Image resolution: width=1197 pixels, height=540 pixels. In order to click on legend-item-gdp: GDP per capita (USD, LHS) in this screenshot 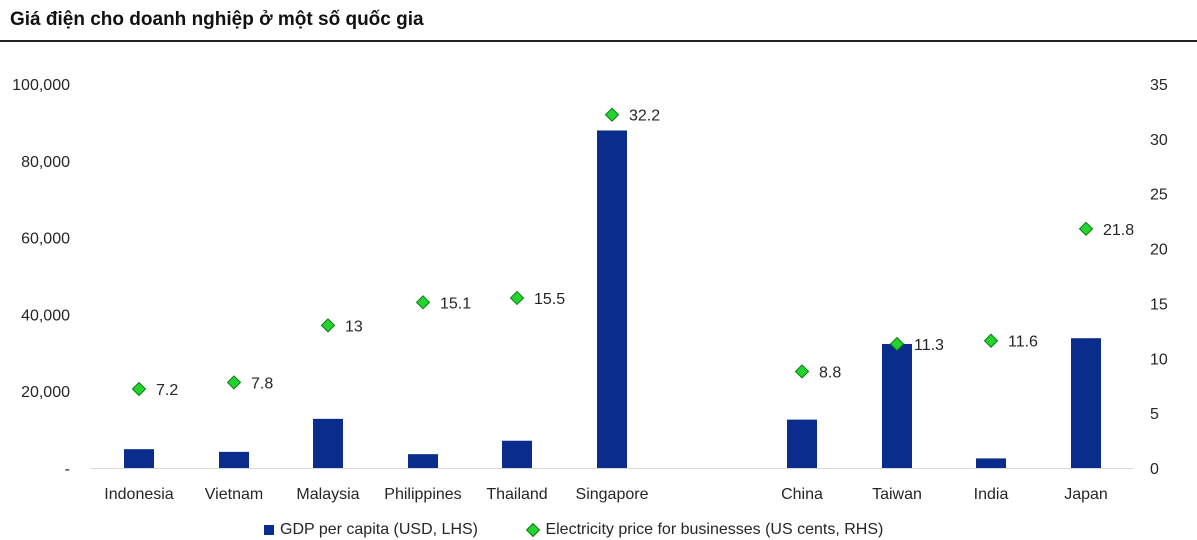, I will do `click(371, 530)`.